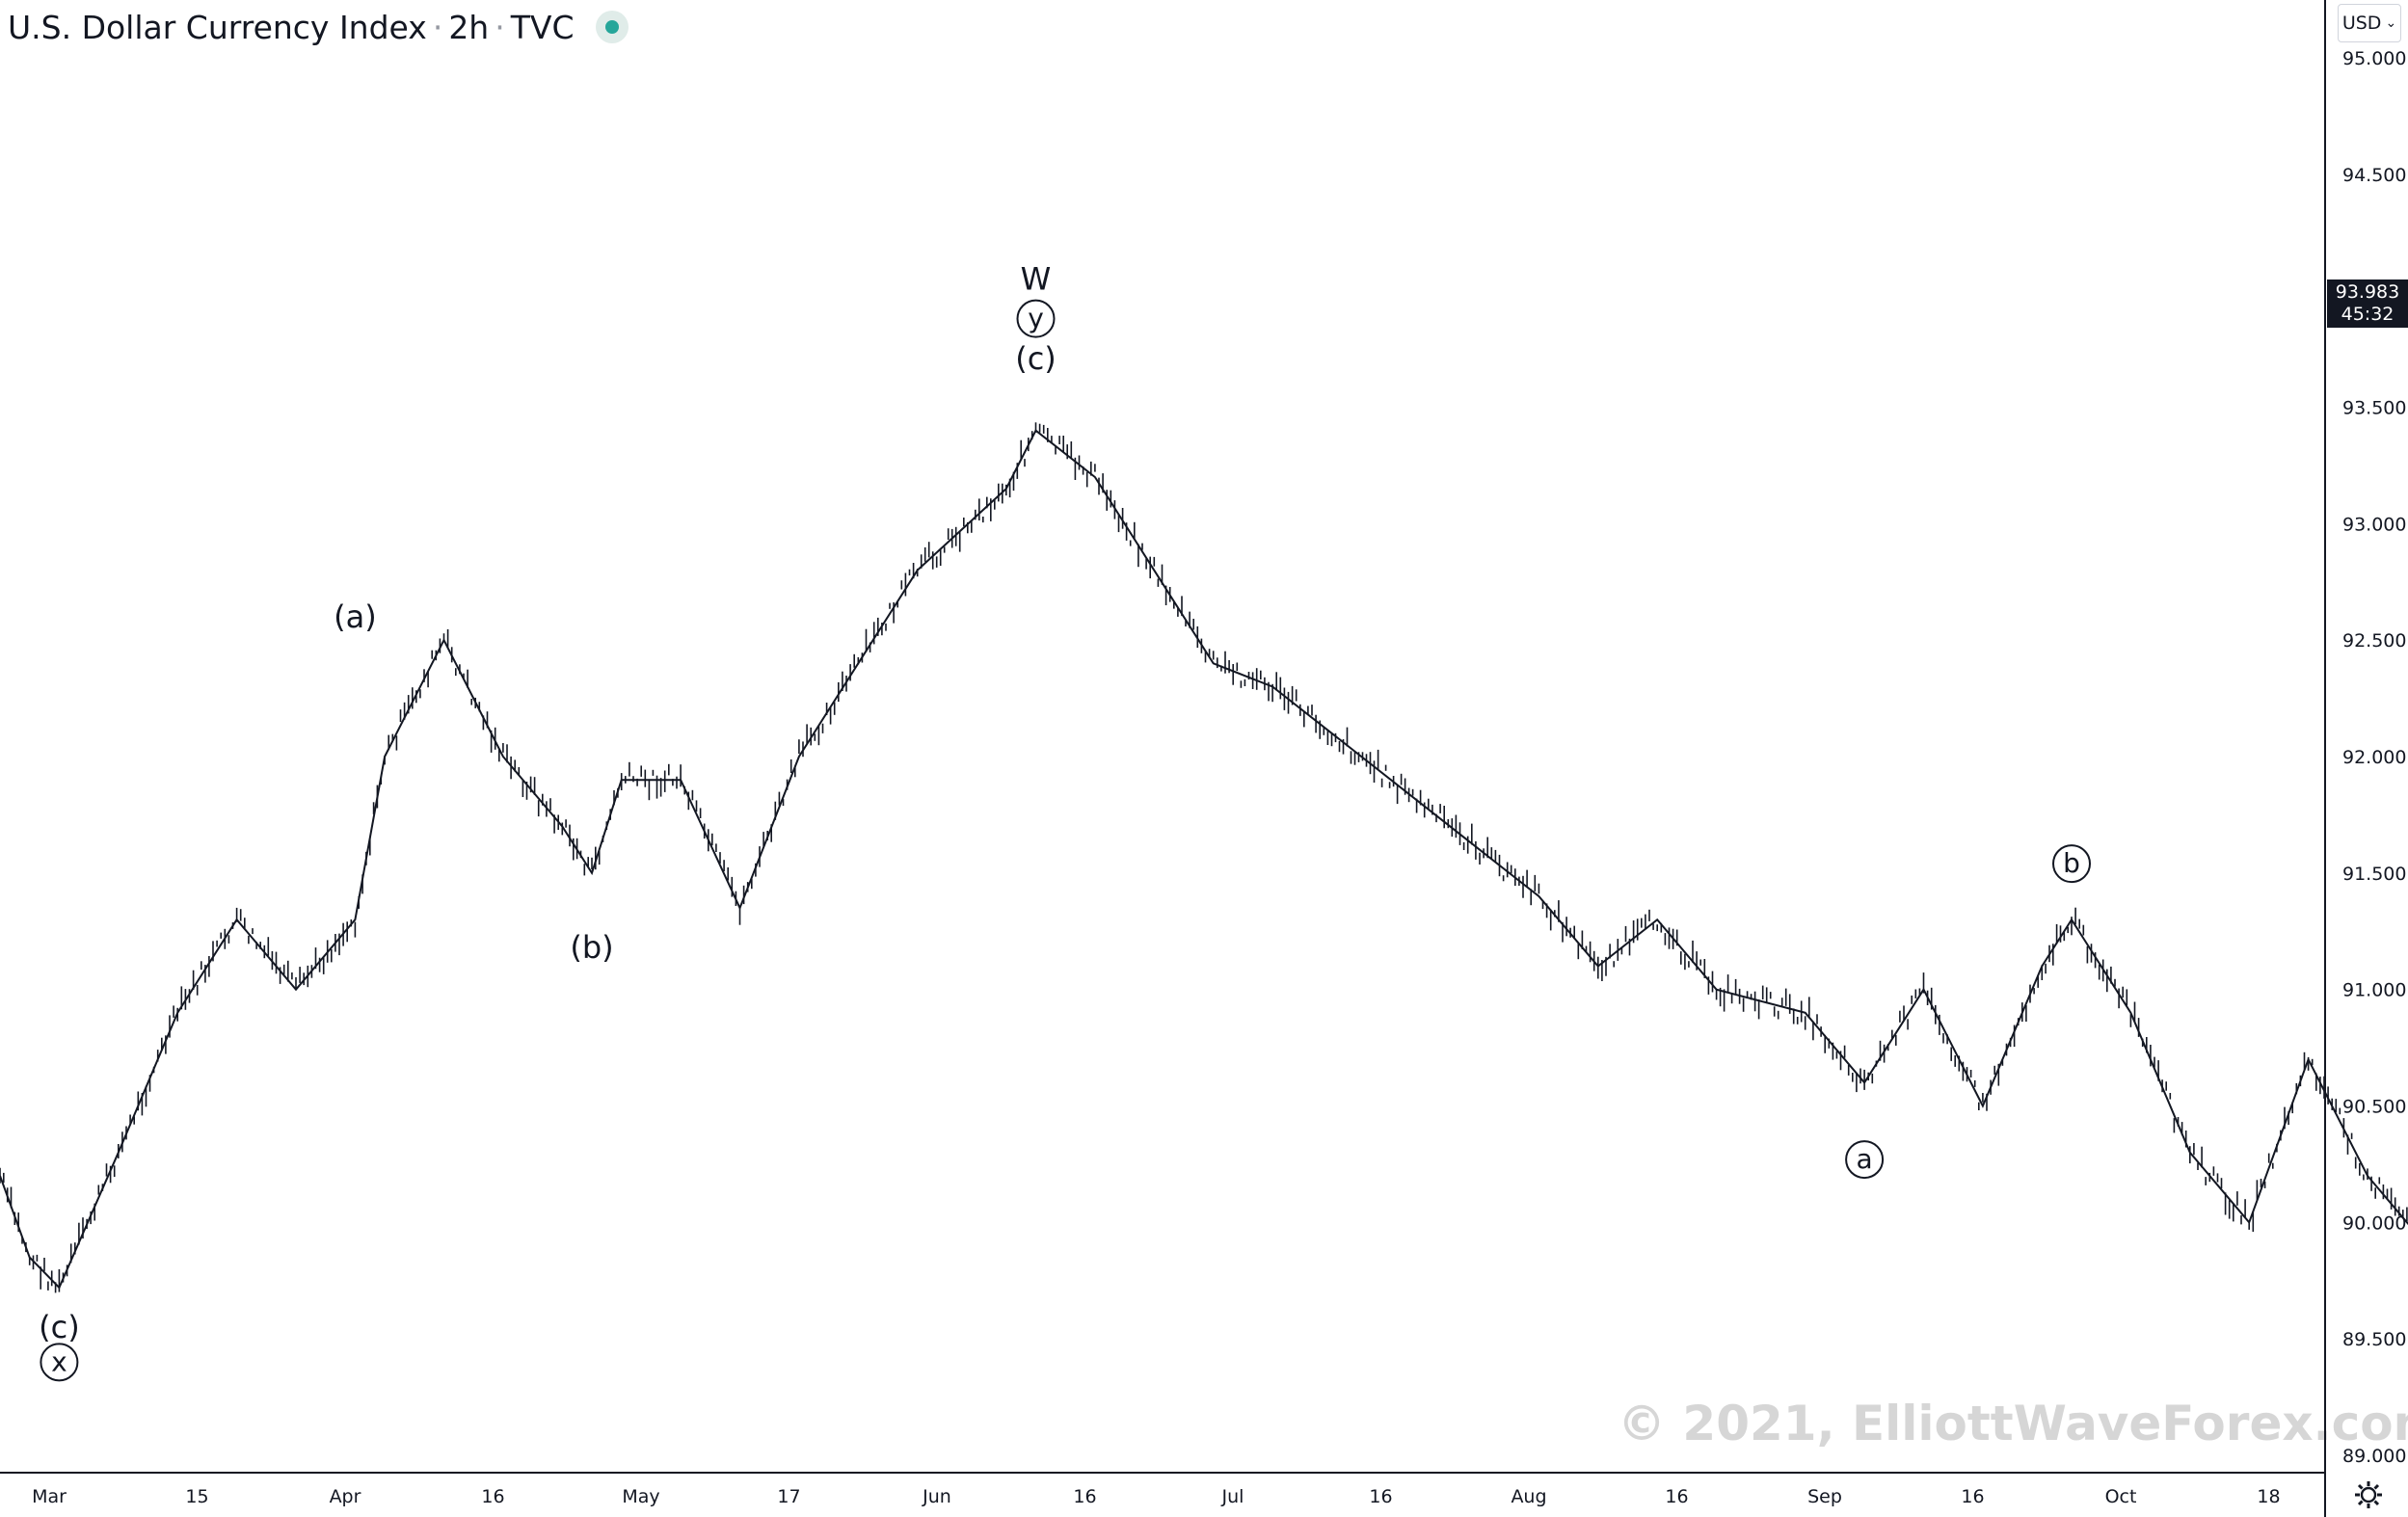  I want to click on wave-label: x, so click(59, 1361).